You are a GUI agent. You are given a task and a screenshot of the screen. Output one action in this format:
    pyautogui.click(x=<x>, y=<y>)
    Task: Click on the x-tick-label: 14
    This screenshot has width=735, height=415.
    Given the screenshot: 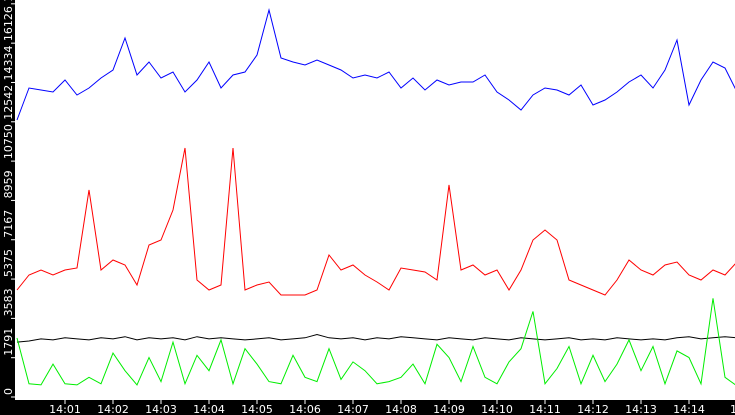 What is the action you would take?
    pyautogui.click(x=732, y=409)
    